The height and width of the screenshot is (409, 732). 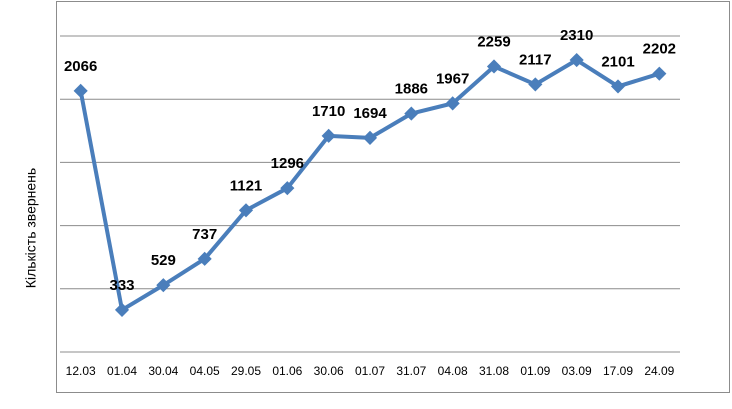 What do you see at coordinates (121, 285) in the screenshot?
I see `data-label: 333` at bounding box center [121, 285].